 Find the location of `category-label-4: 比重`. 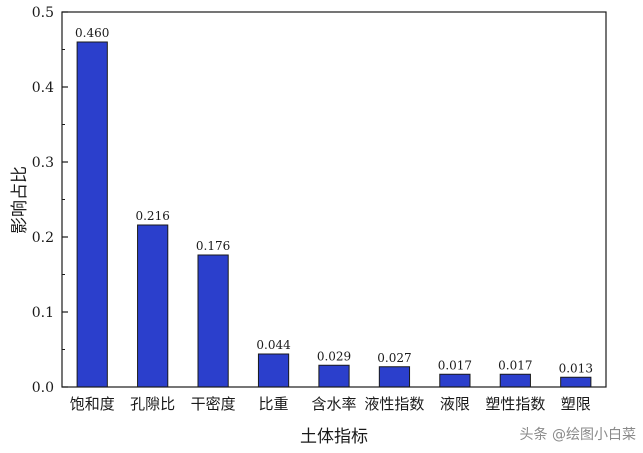

category-label-4: 比重 is located at coordinates (274, 404).